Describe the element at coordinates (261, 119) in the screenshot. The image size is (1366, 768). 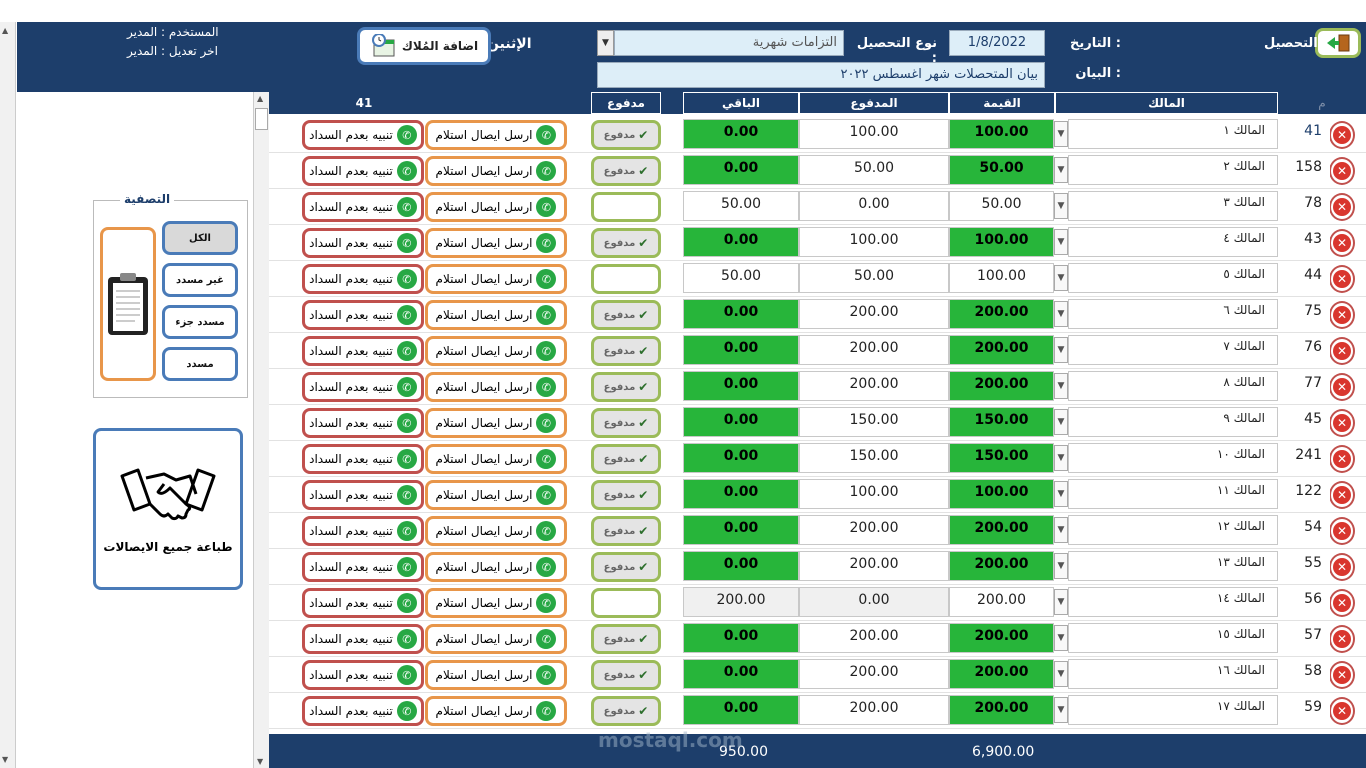
I see `grid-scroll-thumb` at that location.